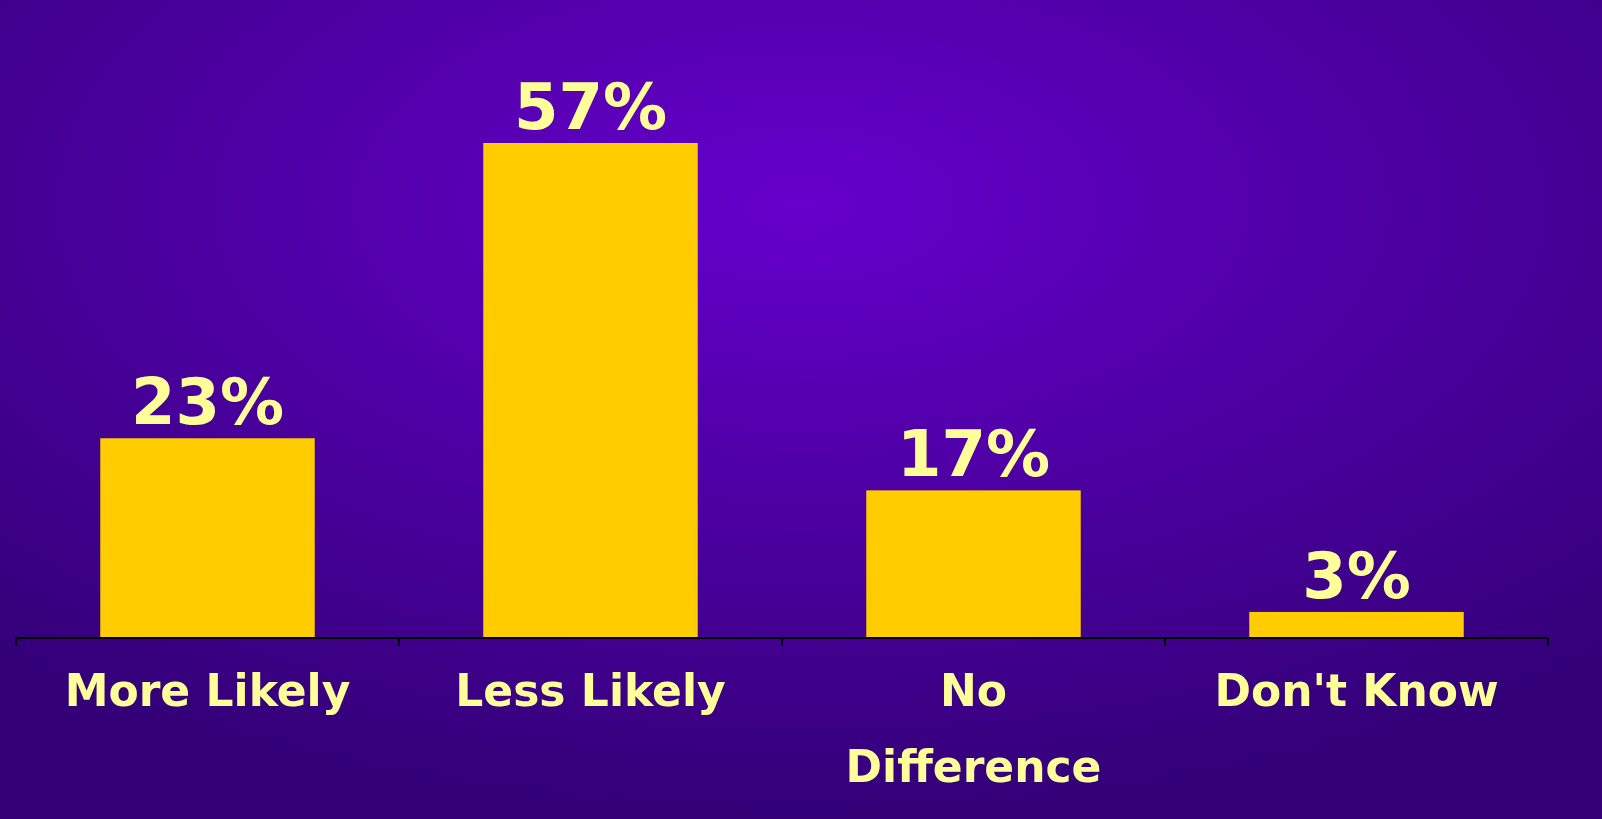 The height and width of the screenshot is (819, 1602). I want to click on data-label: 17%, so click(973, 454).